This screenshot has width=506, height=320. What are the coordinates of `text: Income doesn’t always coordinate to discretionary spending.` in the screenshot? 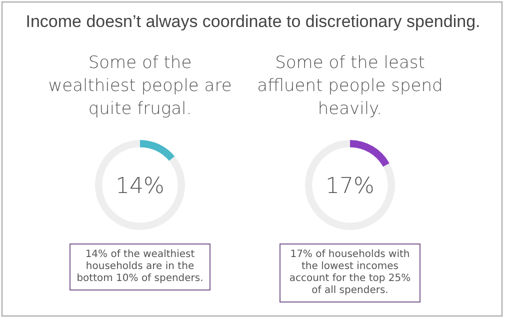 It's located at (253, 21).